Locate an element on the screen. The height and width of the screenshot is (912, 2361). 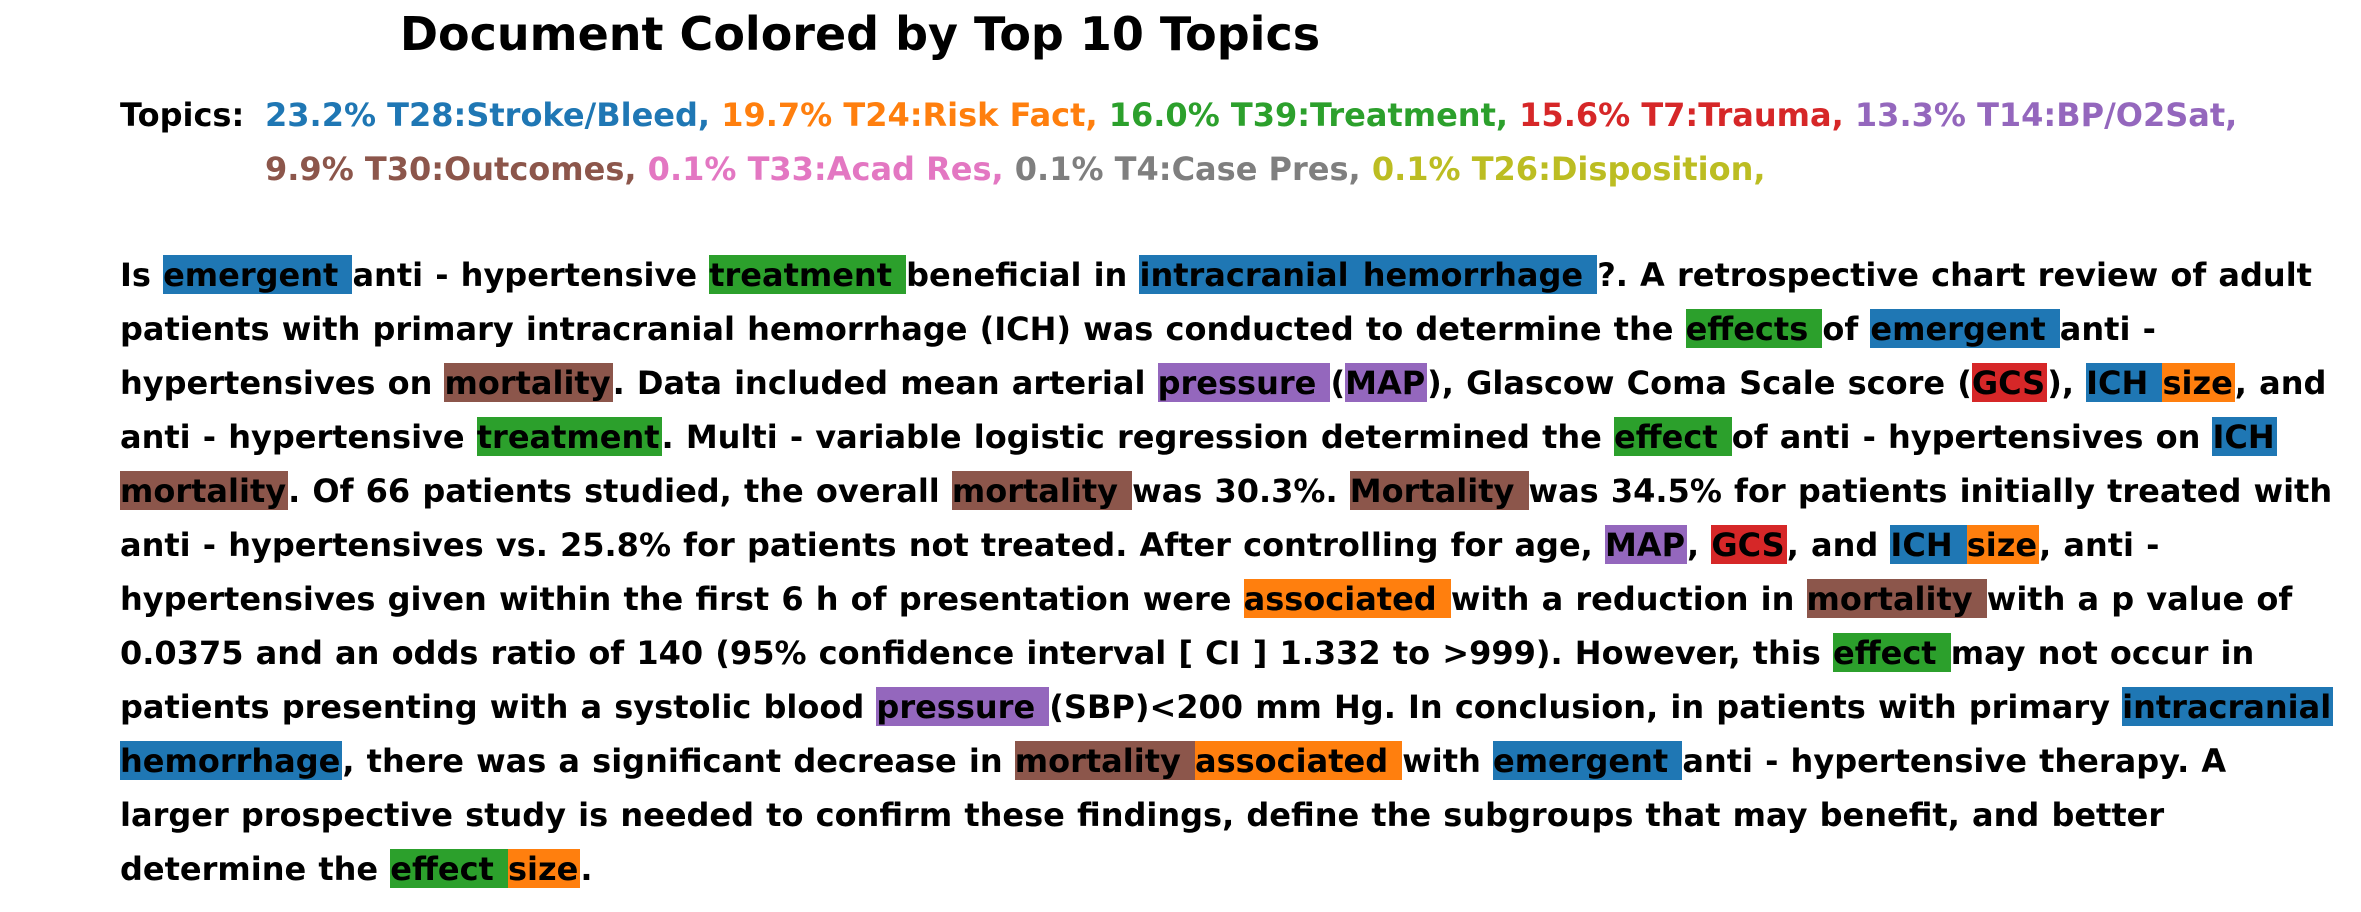
text-run: was 30.3%. is located at coordinates (1241, 491).